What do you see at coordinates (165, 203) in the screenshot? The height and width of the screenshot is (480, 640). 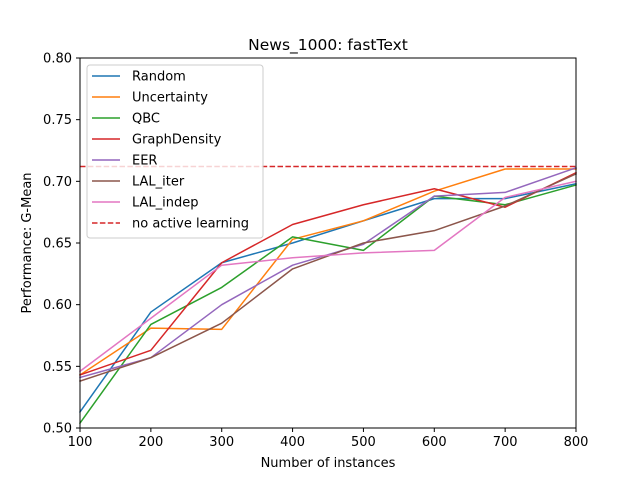 I see `legend-label-lal-indep: LAL_indep` at bounding box center [165, 203].